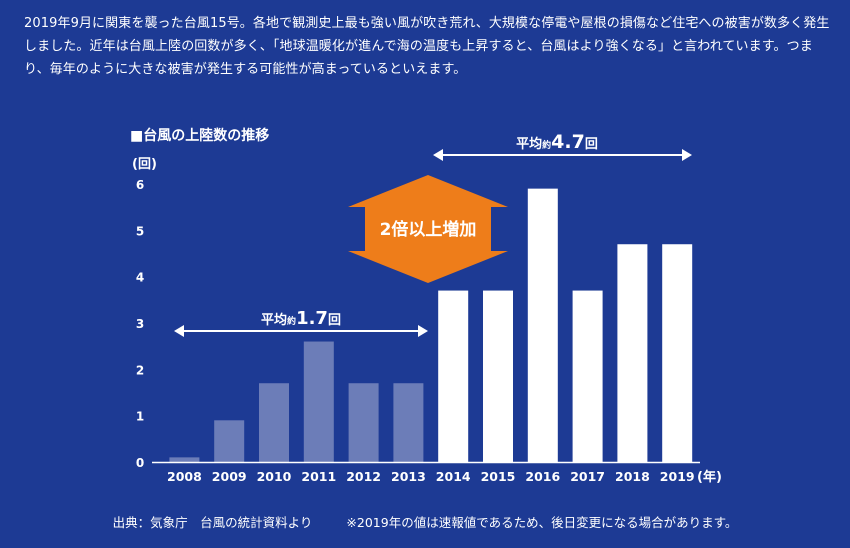 Image resolution: width=850 pixels, height=548 pixels. I want to click on bar-2008, so click(184, 459).